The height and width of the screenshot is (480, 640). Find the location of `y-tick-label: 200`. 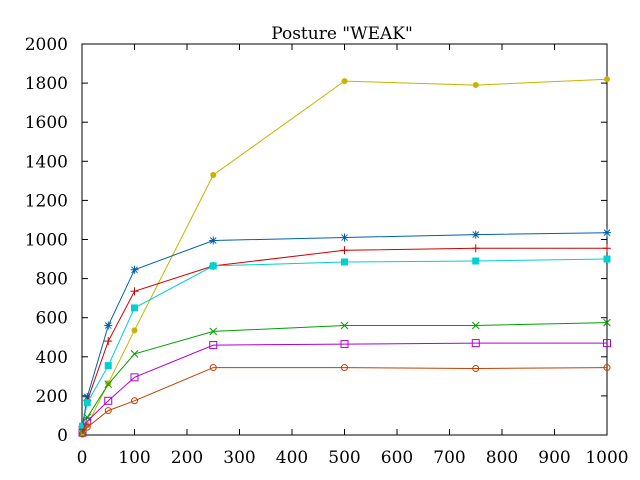

y-tick-label: 200 is located at coordinates (52, 397).